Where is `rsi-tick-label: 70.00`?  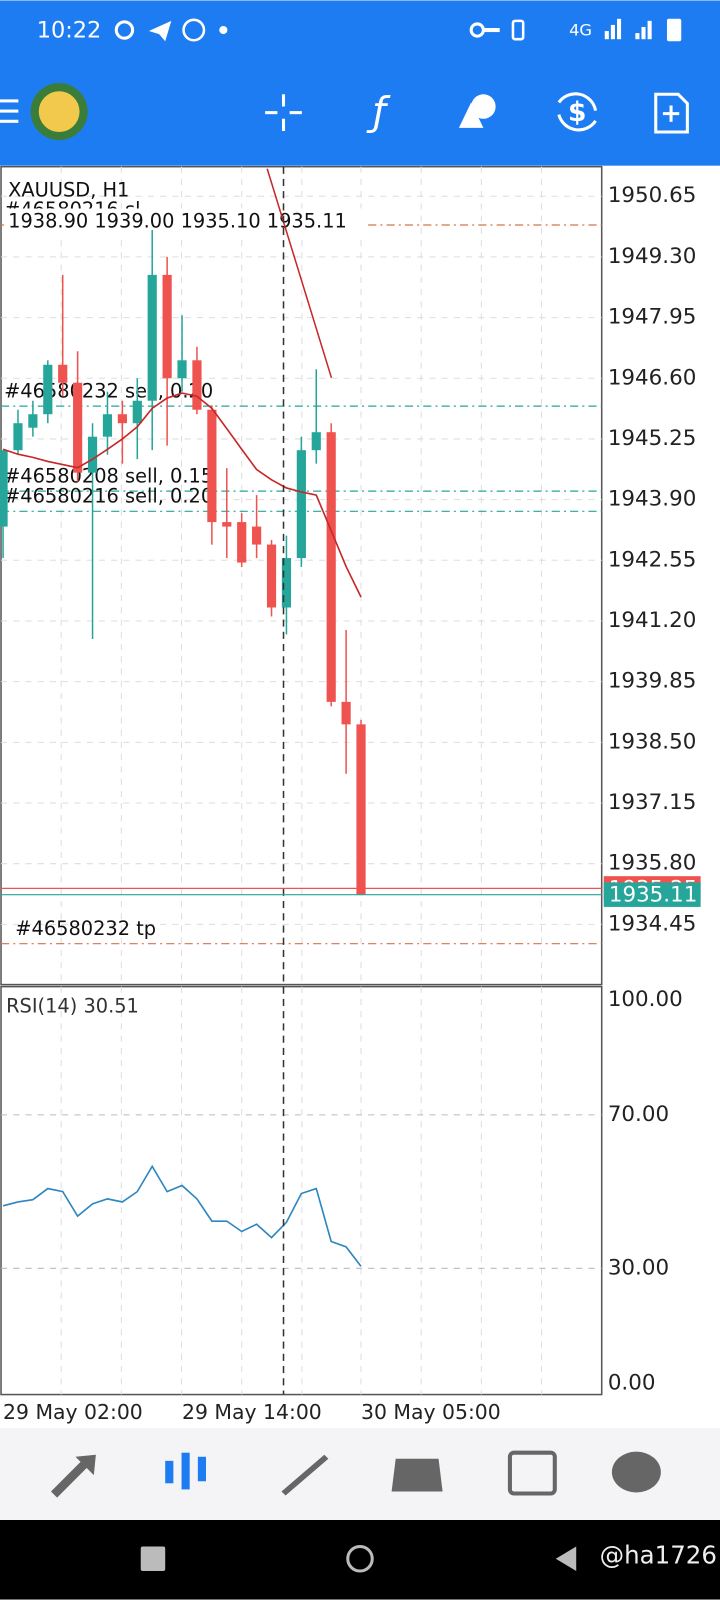 rsi-tick-label: 70.00 is located at coordinates (638, 1114).